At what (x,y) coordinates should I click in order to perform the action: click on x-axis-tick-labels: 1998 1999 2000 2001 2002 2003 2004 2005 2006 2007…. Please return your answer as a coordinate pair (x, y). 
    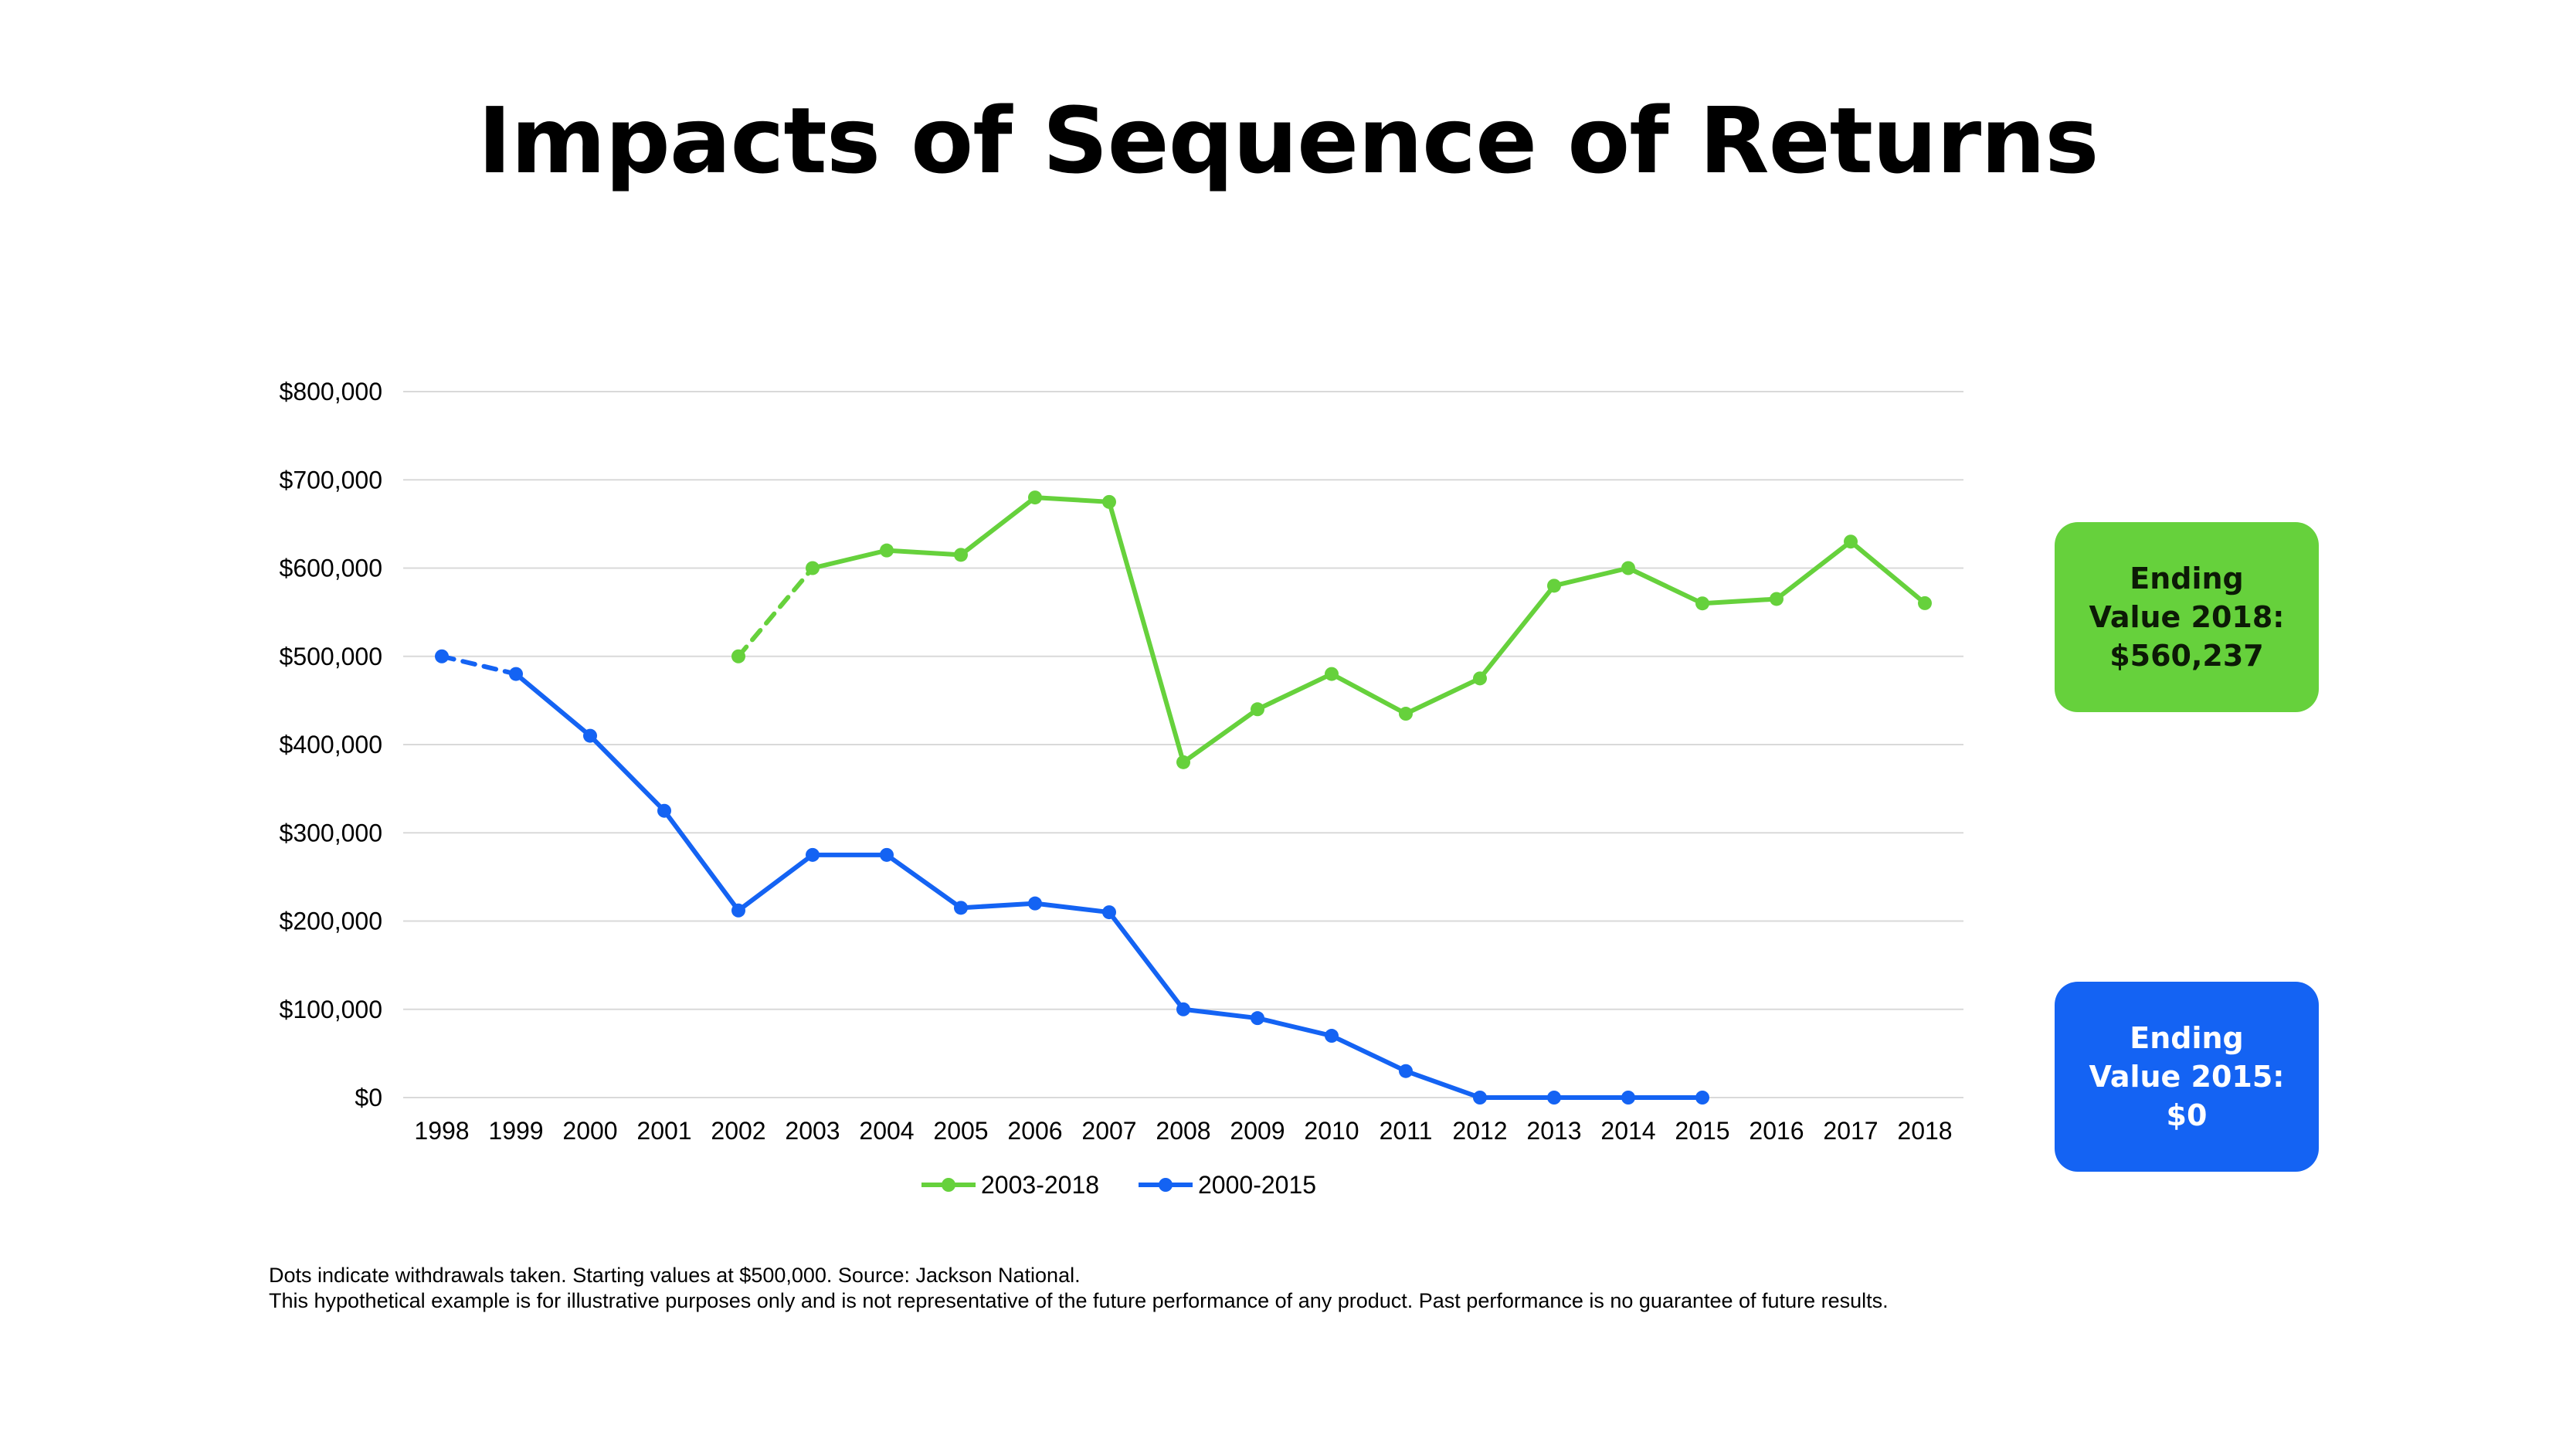
    Looking at the image, I should click on (1183, 1131).